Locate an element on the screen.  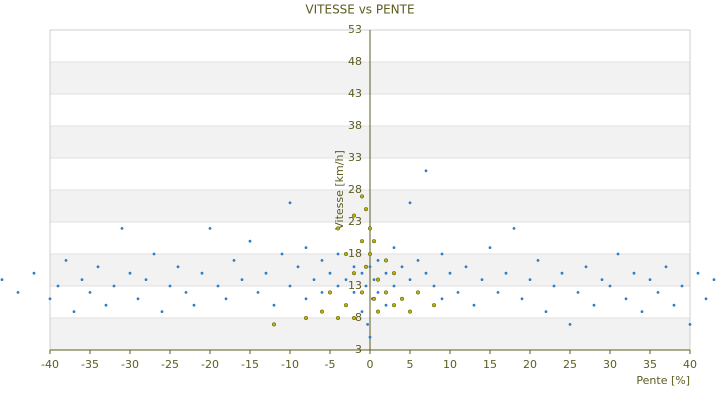
x-tick-label: -30 is located at coordinates (130, 364).